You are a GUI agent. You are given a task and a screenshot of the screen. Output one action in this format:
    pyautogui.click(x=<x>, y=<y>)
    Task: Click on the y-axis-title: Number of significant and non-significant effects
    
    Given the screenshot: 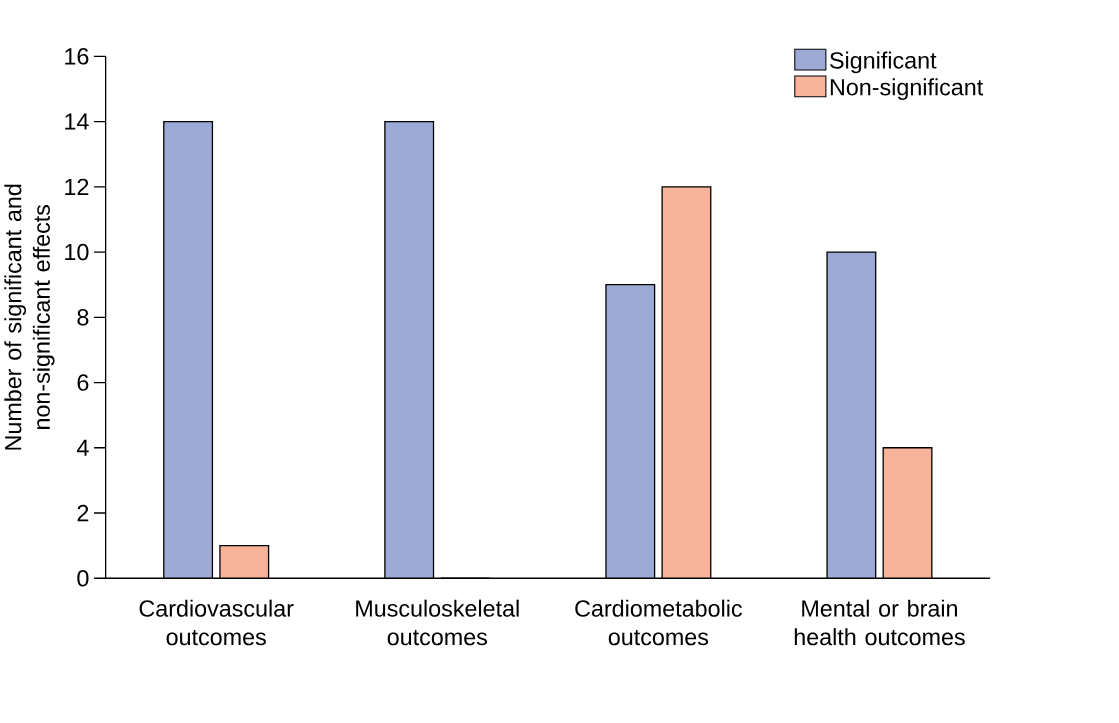 What is the action you would take?
    pyautogui.click(x=29, y=317)
    